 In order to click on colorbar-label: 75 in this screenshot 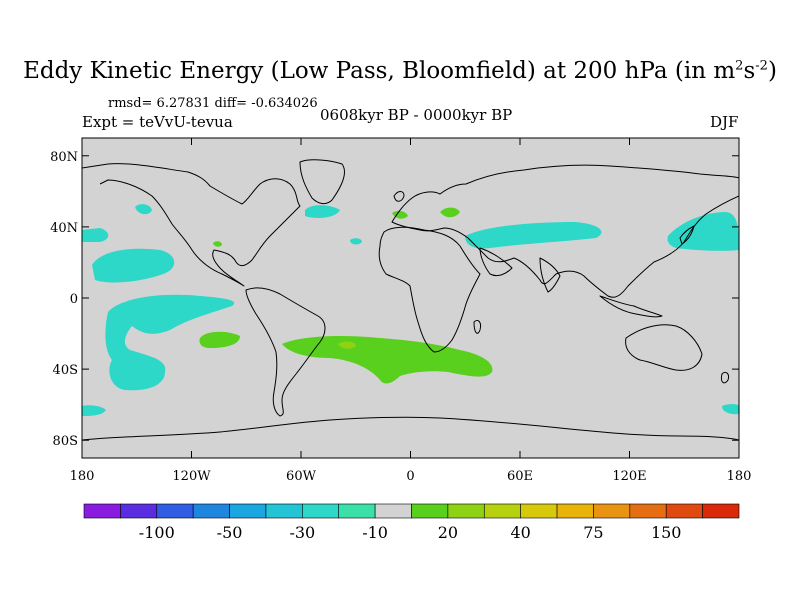, I will do `click(593, 532)`.